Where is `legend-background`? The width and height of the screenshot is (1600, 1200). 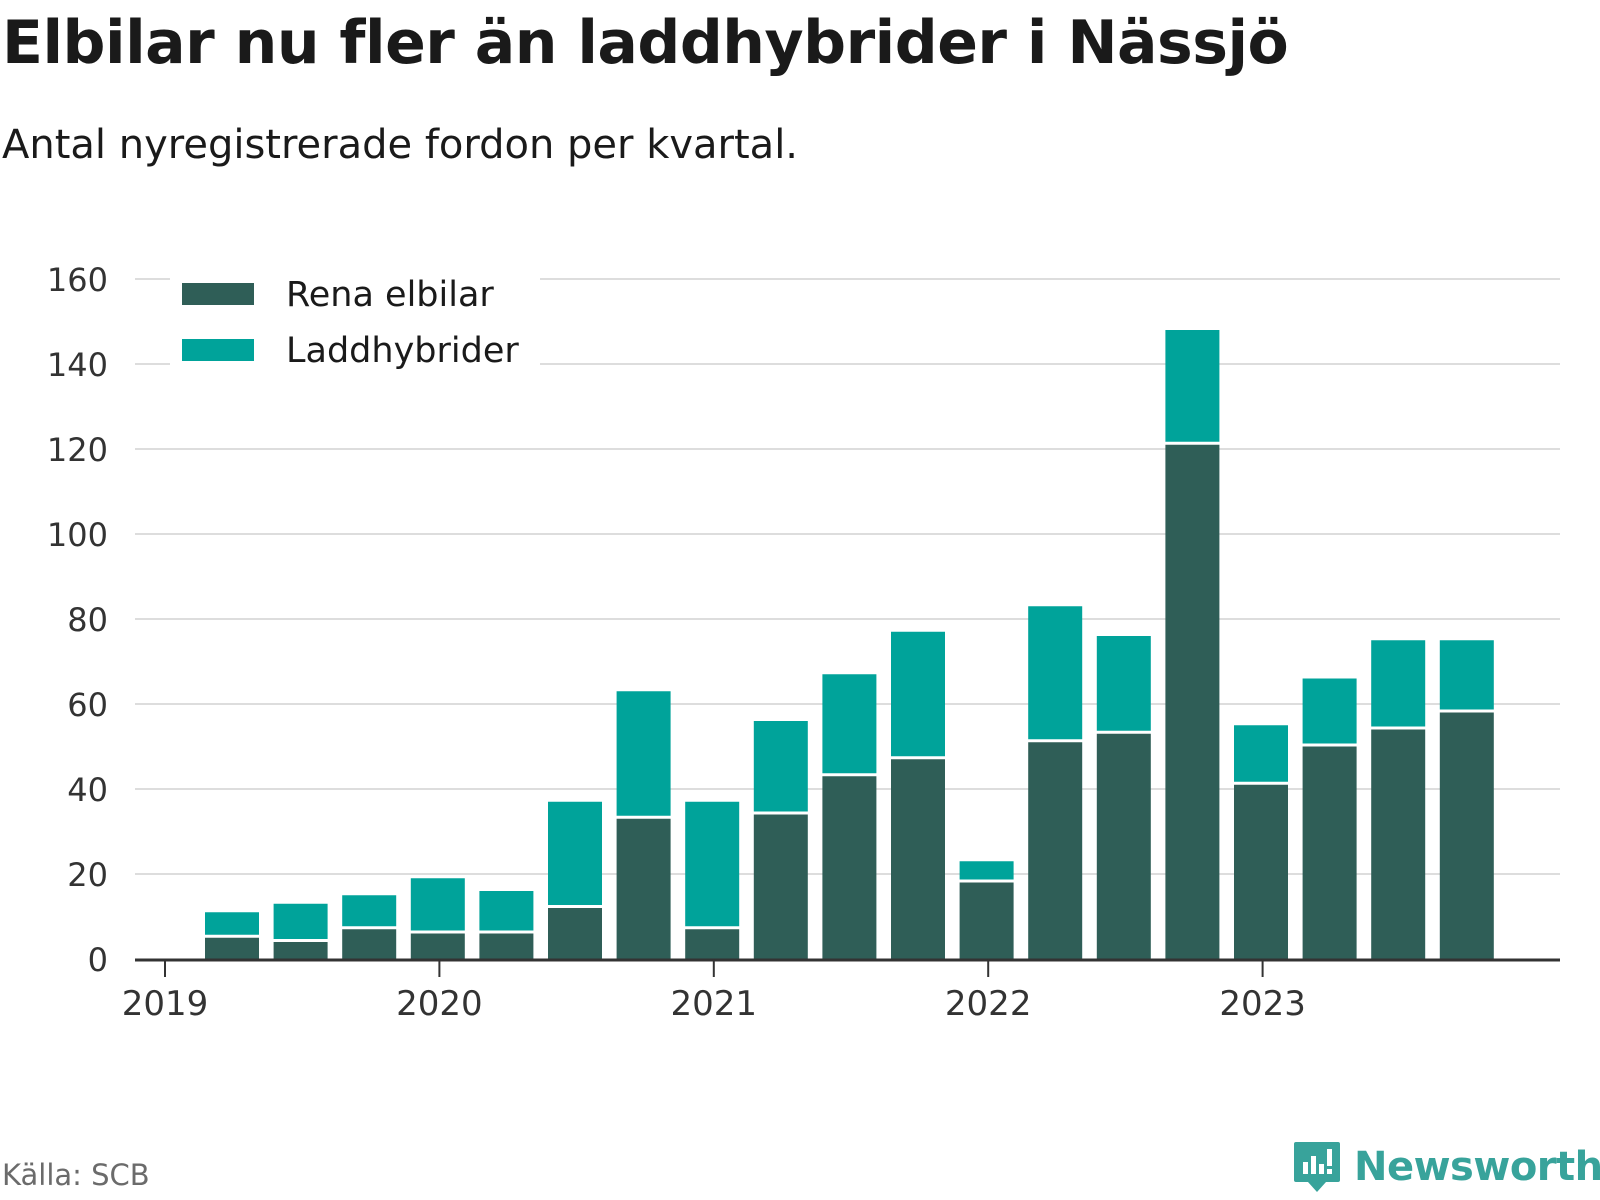
legend-background is located at coordinates (355, 322).